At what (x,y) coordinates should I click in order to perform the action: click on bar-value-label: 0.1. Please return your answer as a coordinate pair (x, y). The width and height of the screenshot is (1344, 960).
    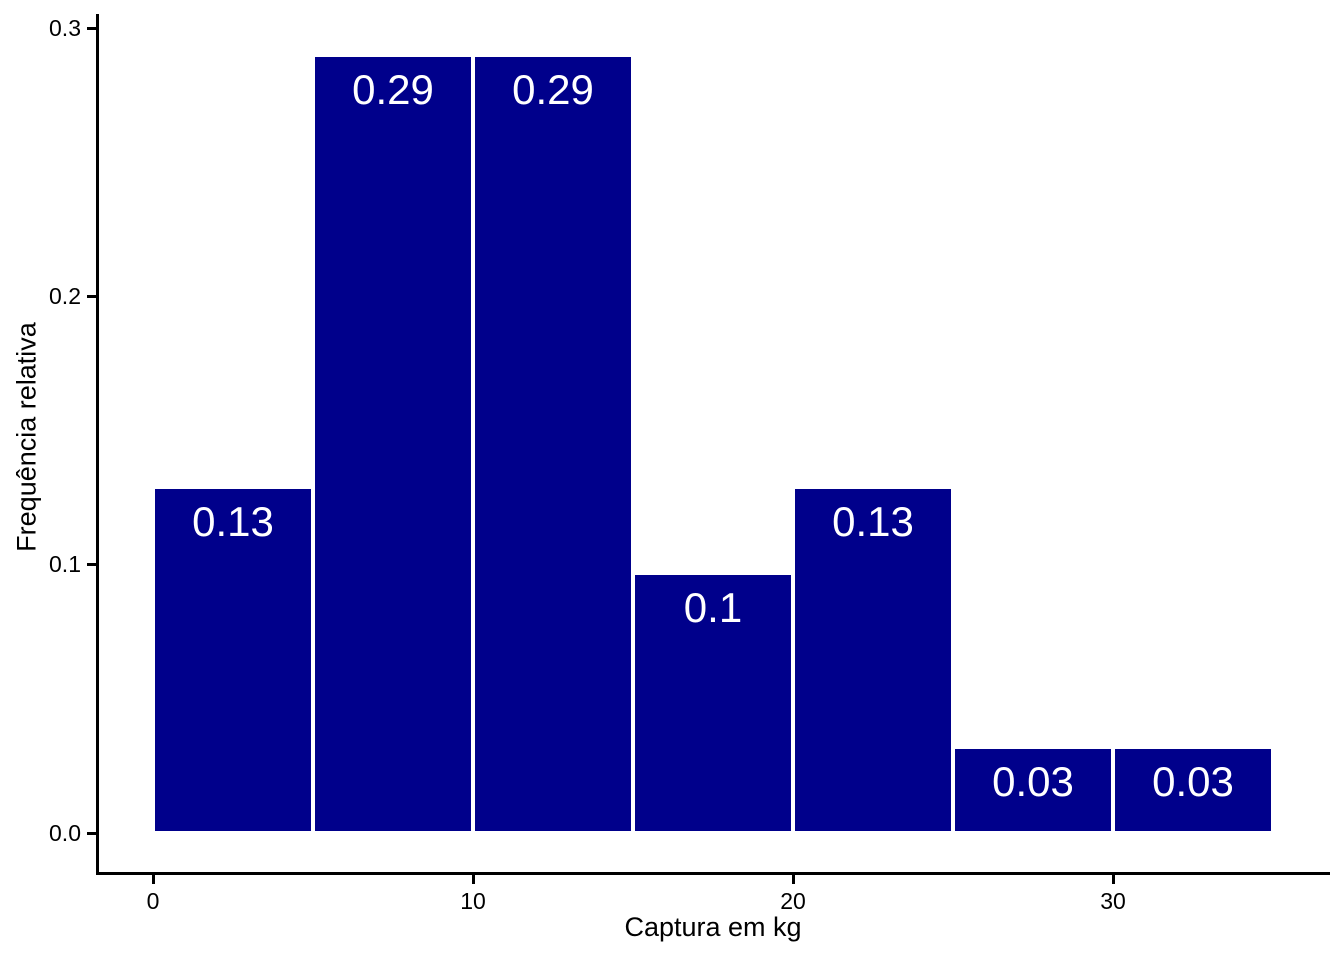
    Looking at the image, I should click on (713, 607).